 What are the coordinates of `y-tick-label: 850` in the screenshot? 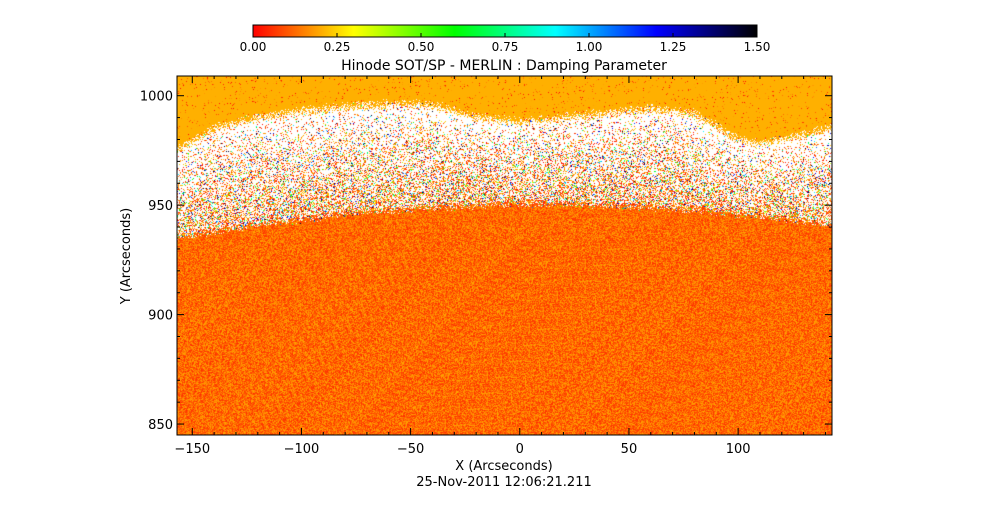 It's located at (160, 425).